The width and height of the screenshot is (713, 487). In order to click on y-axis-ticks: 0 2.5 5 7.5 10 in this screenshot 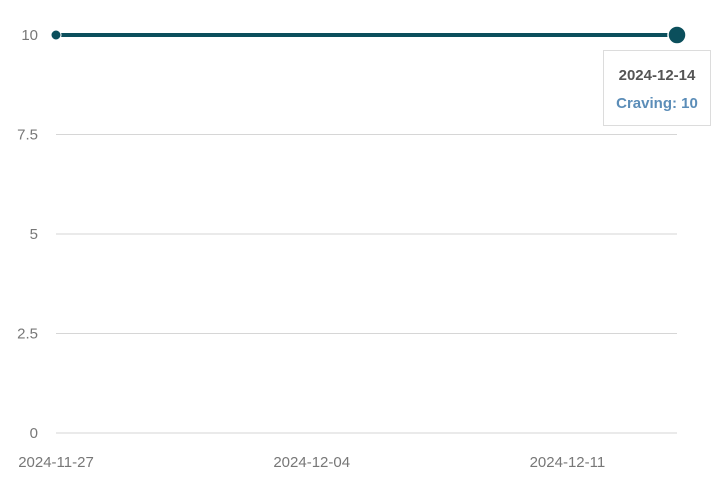, I will do `click(27, 234)`.